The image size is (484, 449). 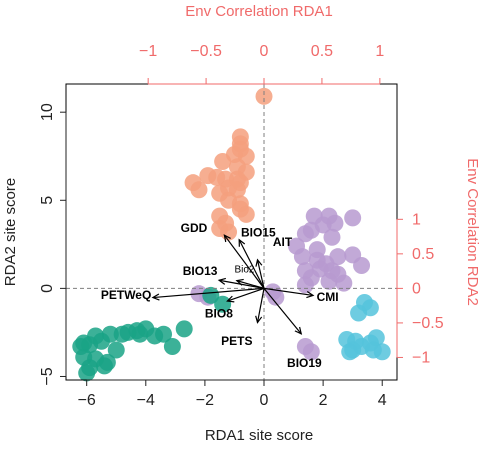 What do you see at coordinates (10, 232) in the screenshot?
I see `y-axis-label: RDA2 site score` at bounding box center [10, 232].